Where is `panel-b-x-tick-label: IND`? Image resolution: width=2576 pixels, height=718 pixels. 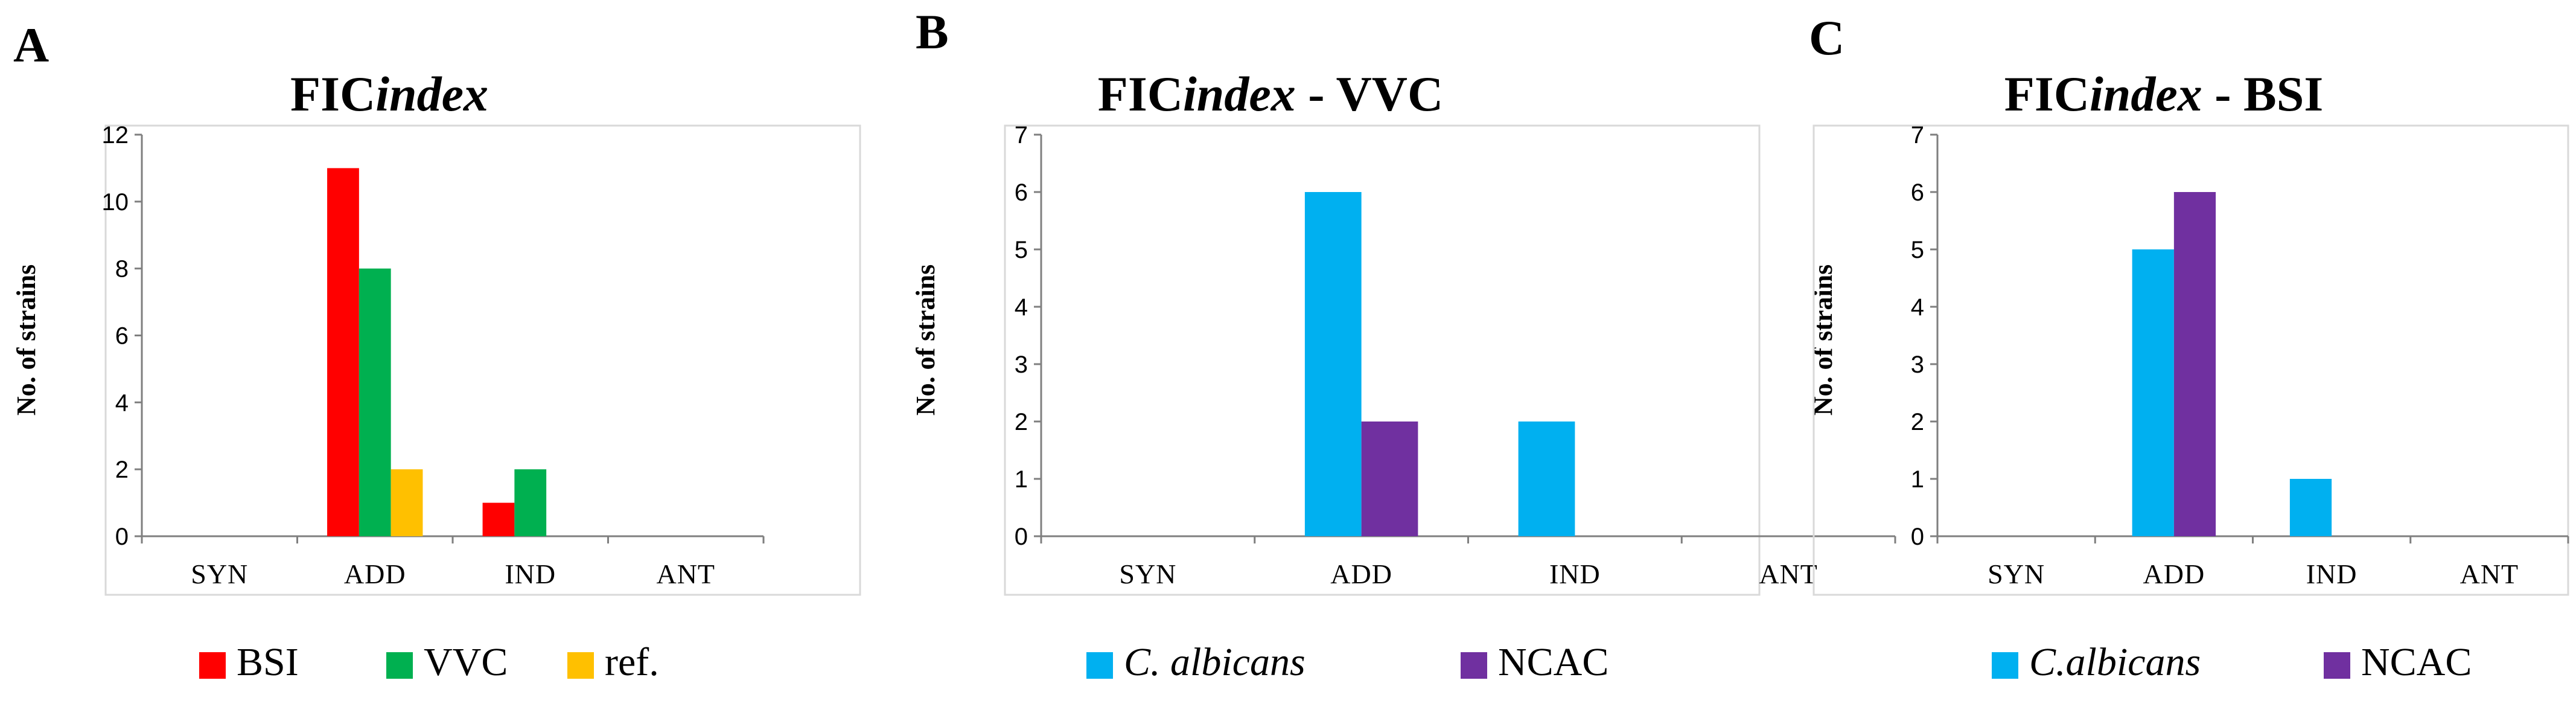 panel-b-x-tick-label: IND is located at coordinates (1575, 574).